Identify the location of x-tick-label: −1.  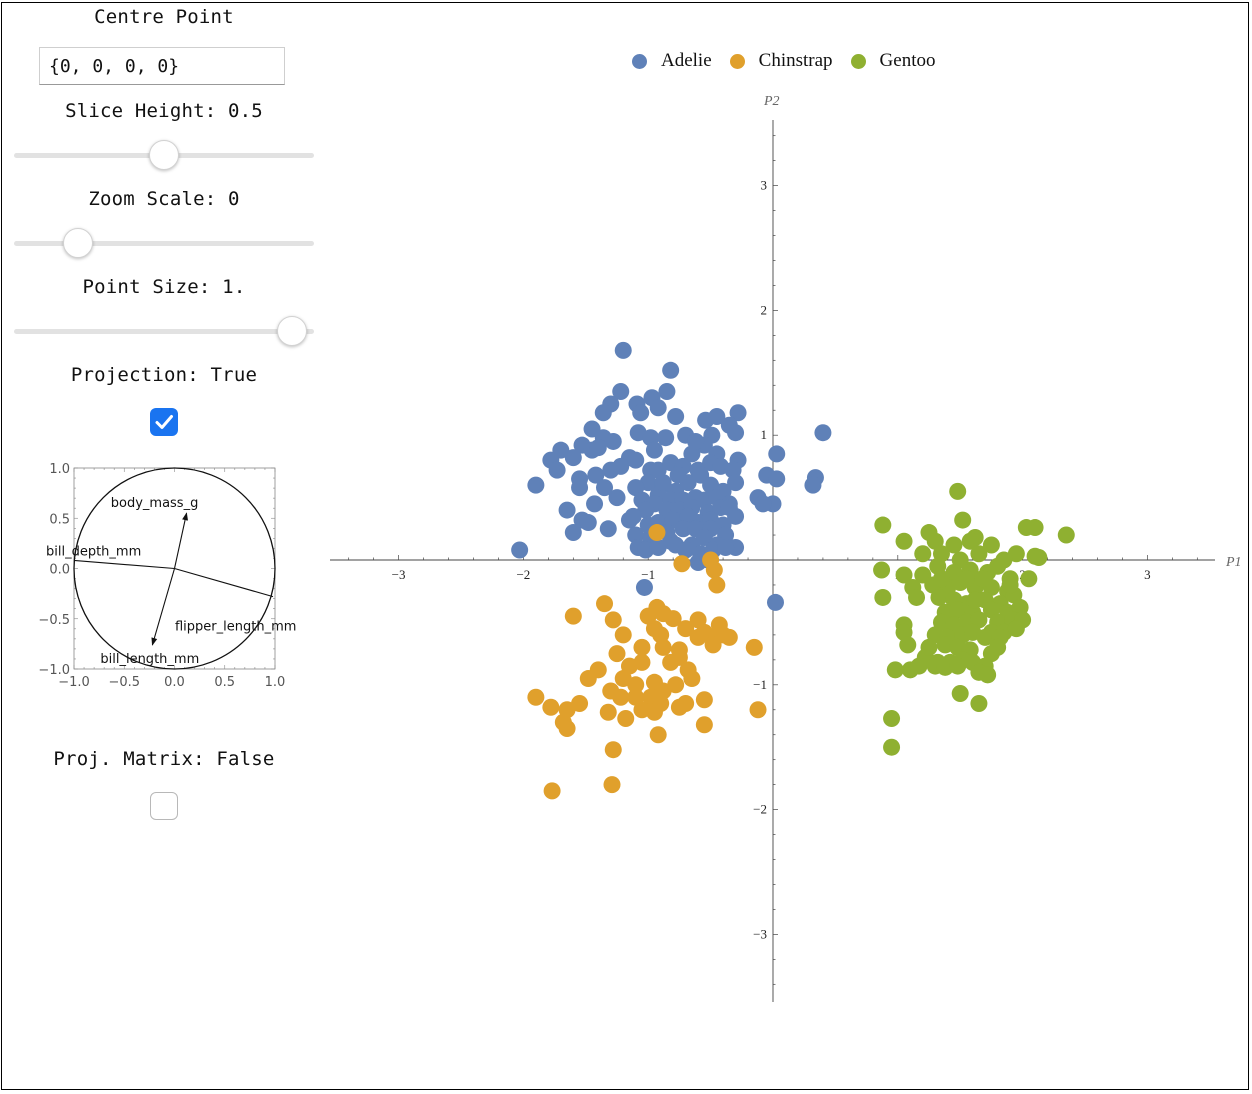
(648, 574).